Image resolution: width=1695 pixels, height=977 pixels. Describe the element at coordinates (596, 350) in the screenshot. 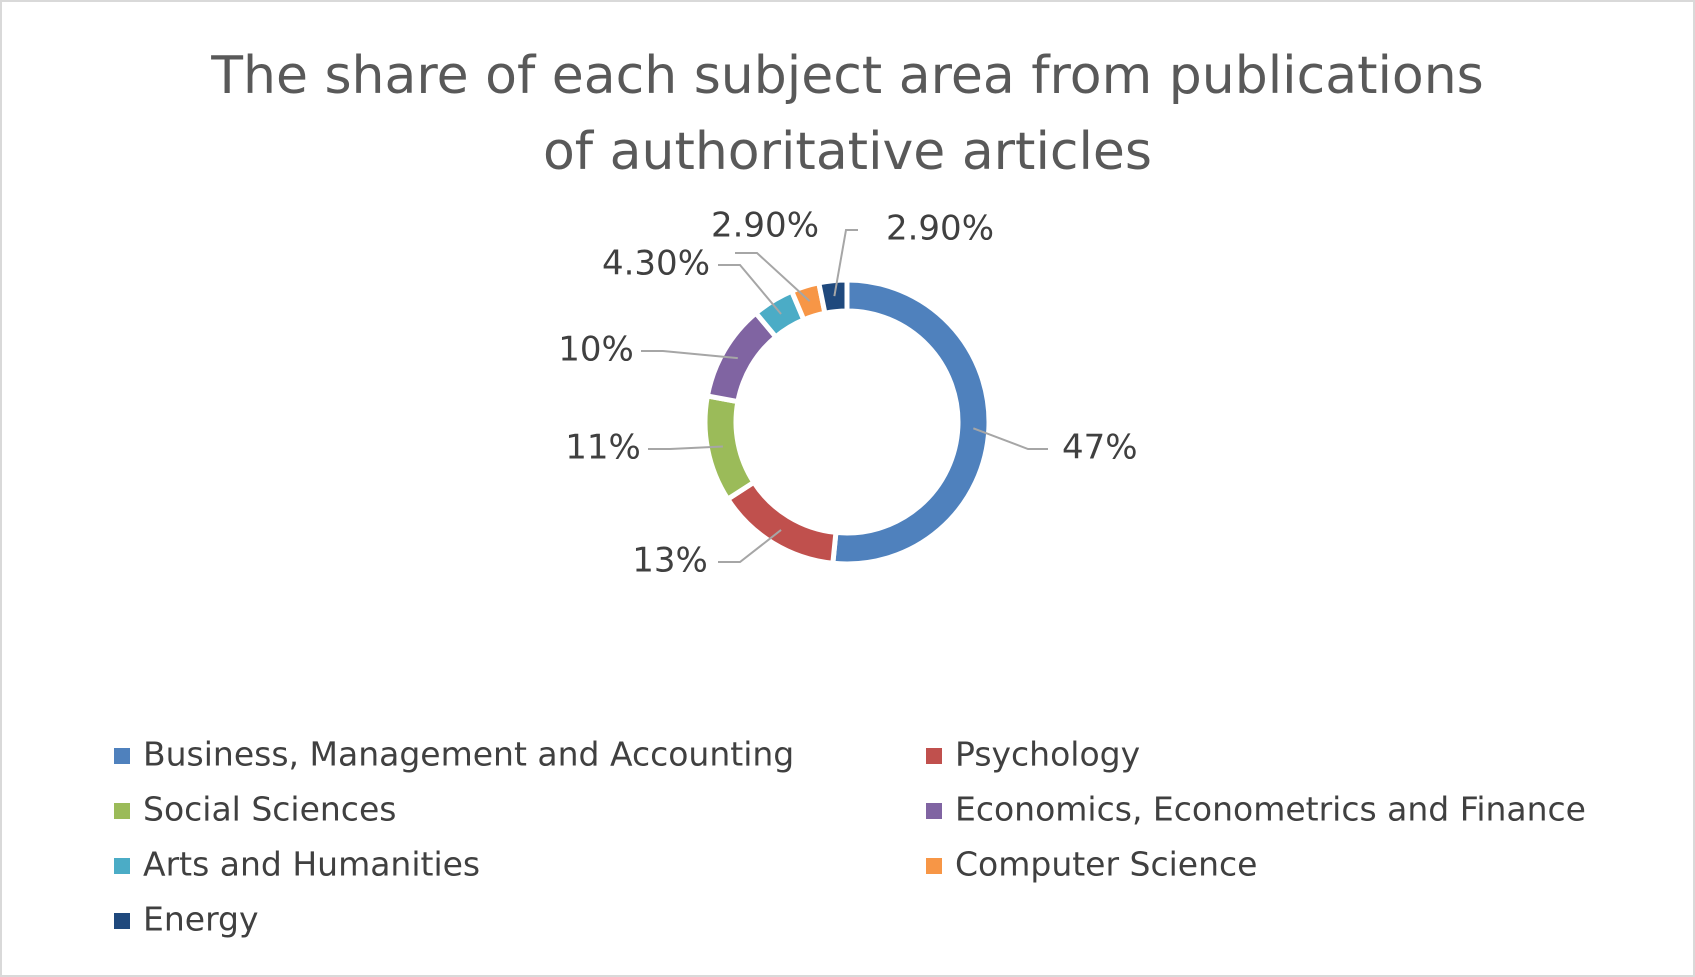

I see `data-label: 10%` at that location.